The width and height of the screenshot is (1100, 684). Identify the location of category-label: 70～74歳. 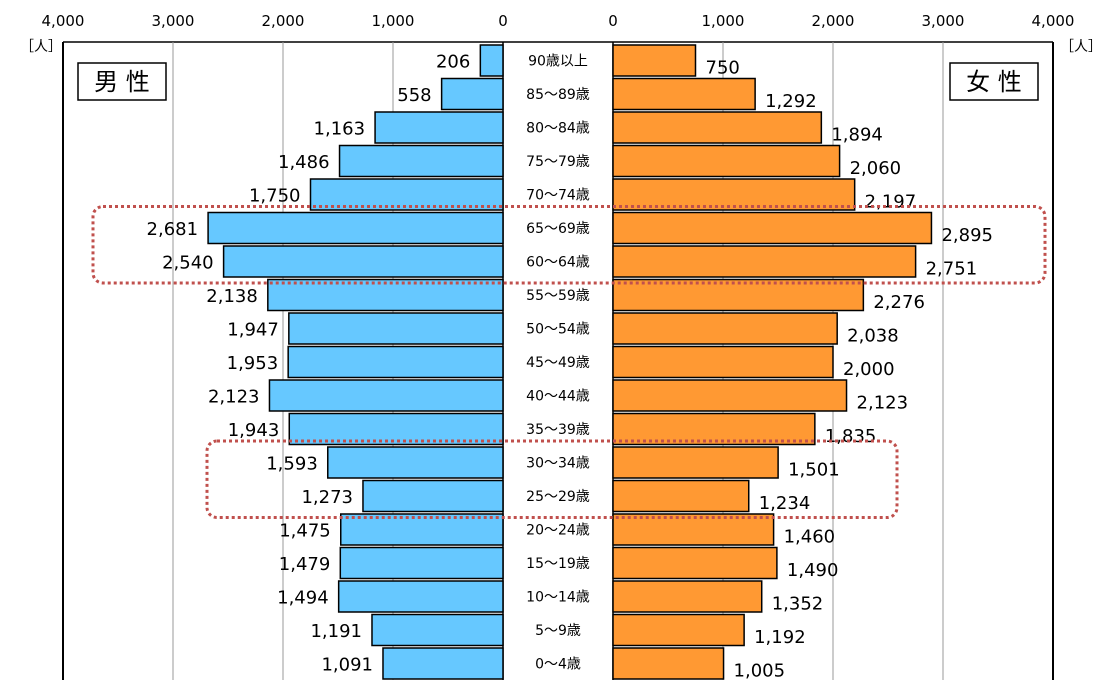
(558, 196).